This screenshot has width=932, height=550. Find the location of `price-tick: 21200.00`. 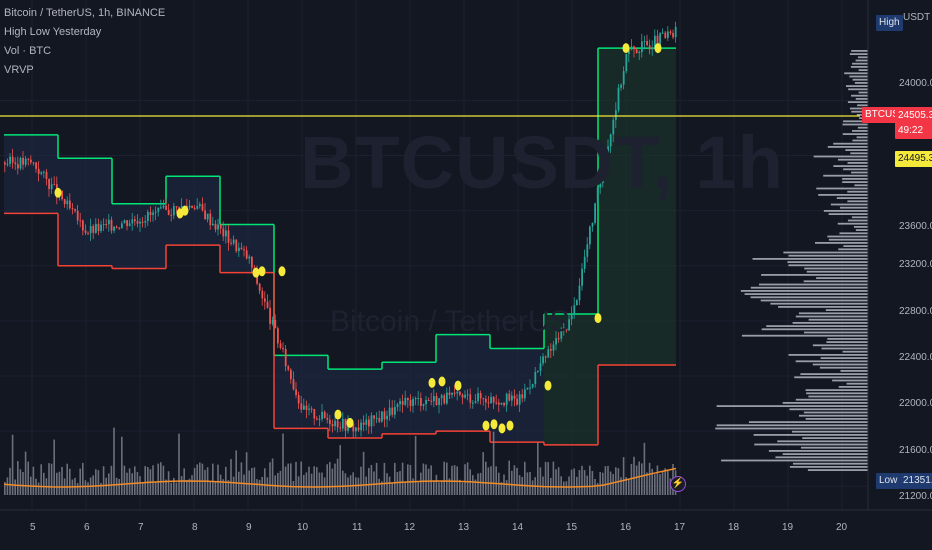

price-tick: 21200.00 is located at coordinates (915, 496).